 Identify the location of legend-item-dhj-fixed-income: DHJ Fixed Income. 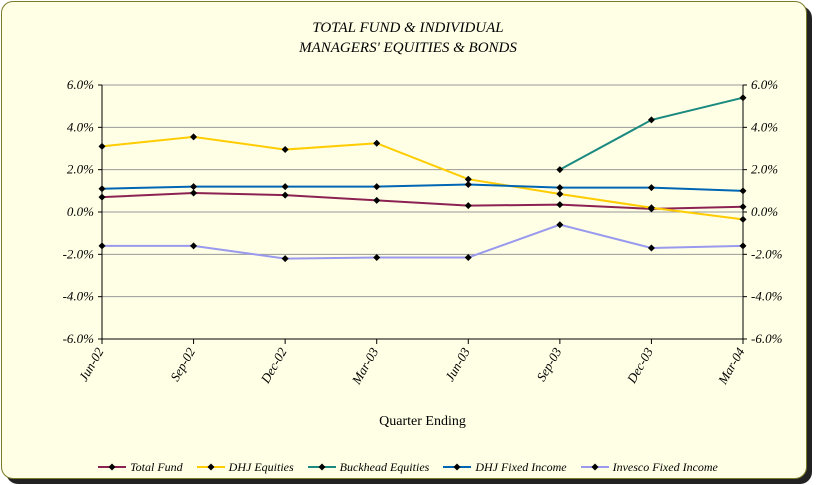
(505, 467).